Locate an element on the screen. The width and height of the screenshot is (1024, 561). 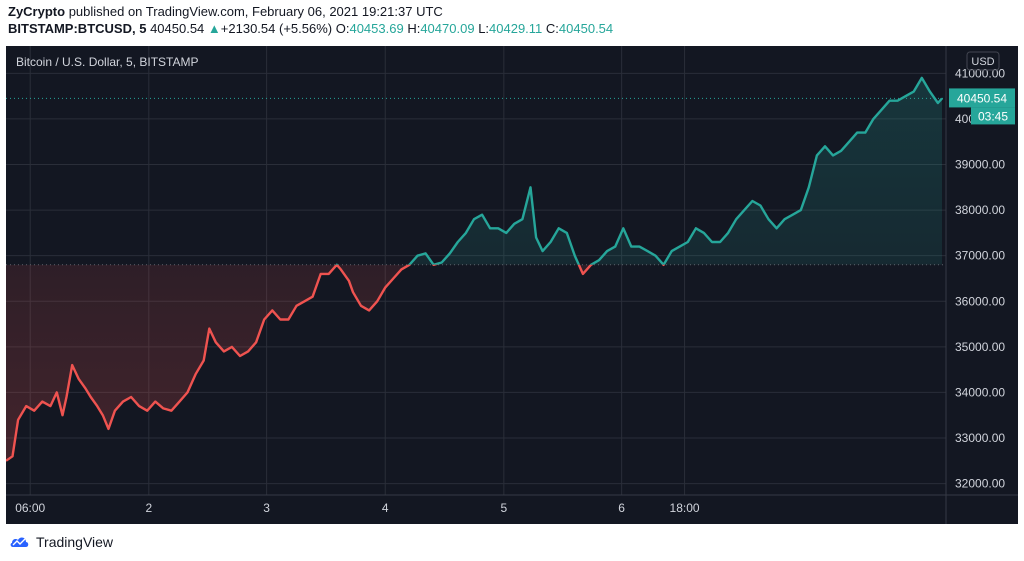
footer-brand: TradingView is located at coordinates (60, 542).